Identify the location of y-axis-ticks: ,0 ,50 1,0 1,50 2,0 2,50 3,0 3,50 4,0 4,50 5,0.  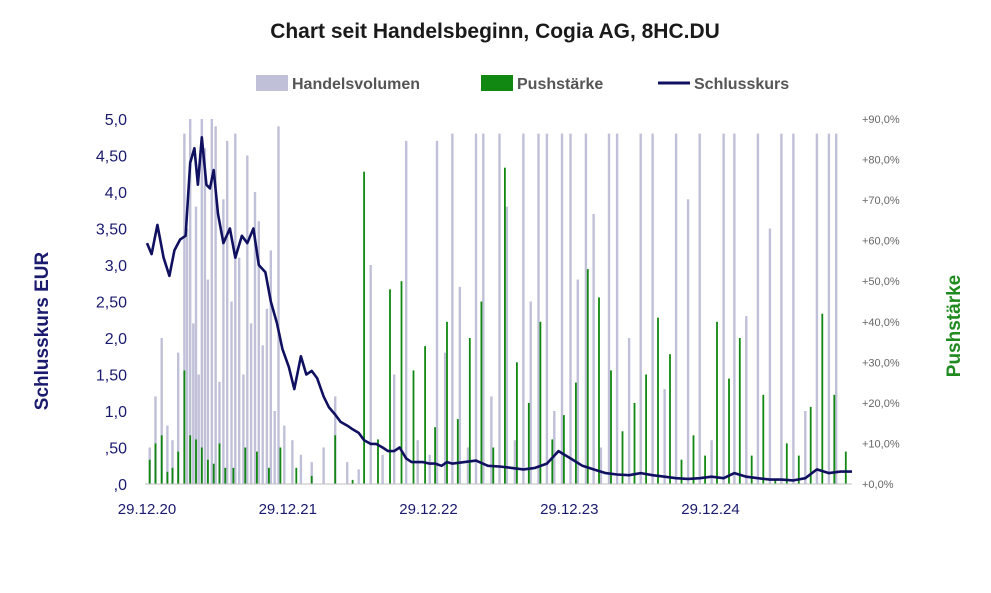
(111, 303).